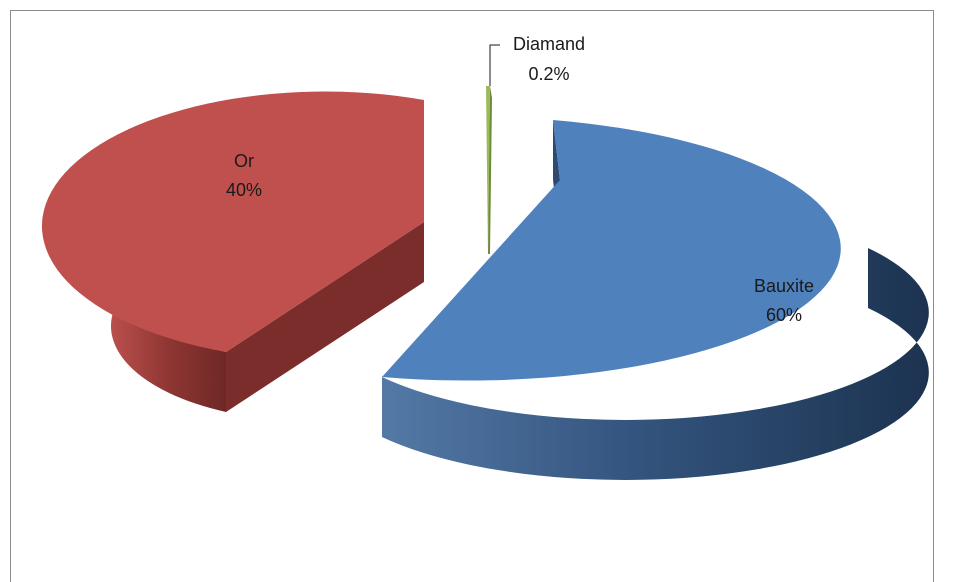 The width and height of the screenshot is (956, 582). I want to click on slice-or-side, so click(168, 326).